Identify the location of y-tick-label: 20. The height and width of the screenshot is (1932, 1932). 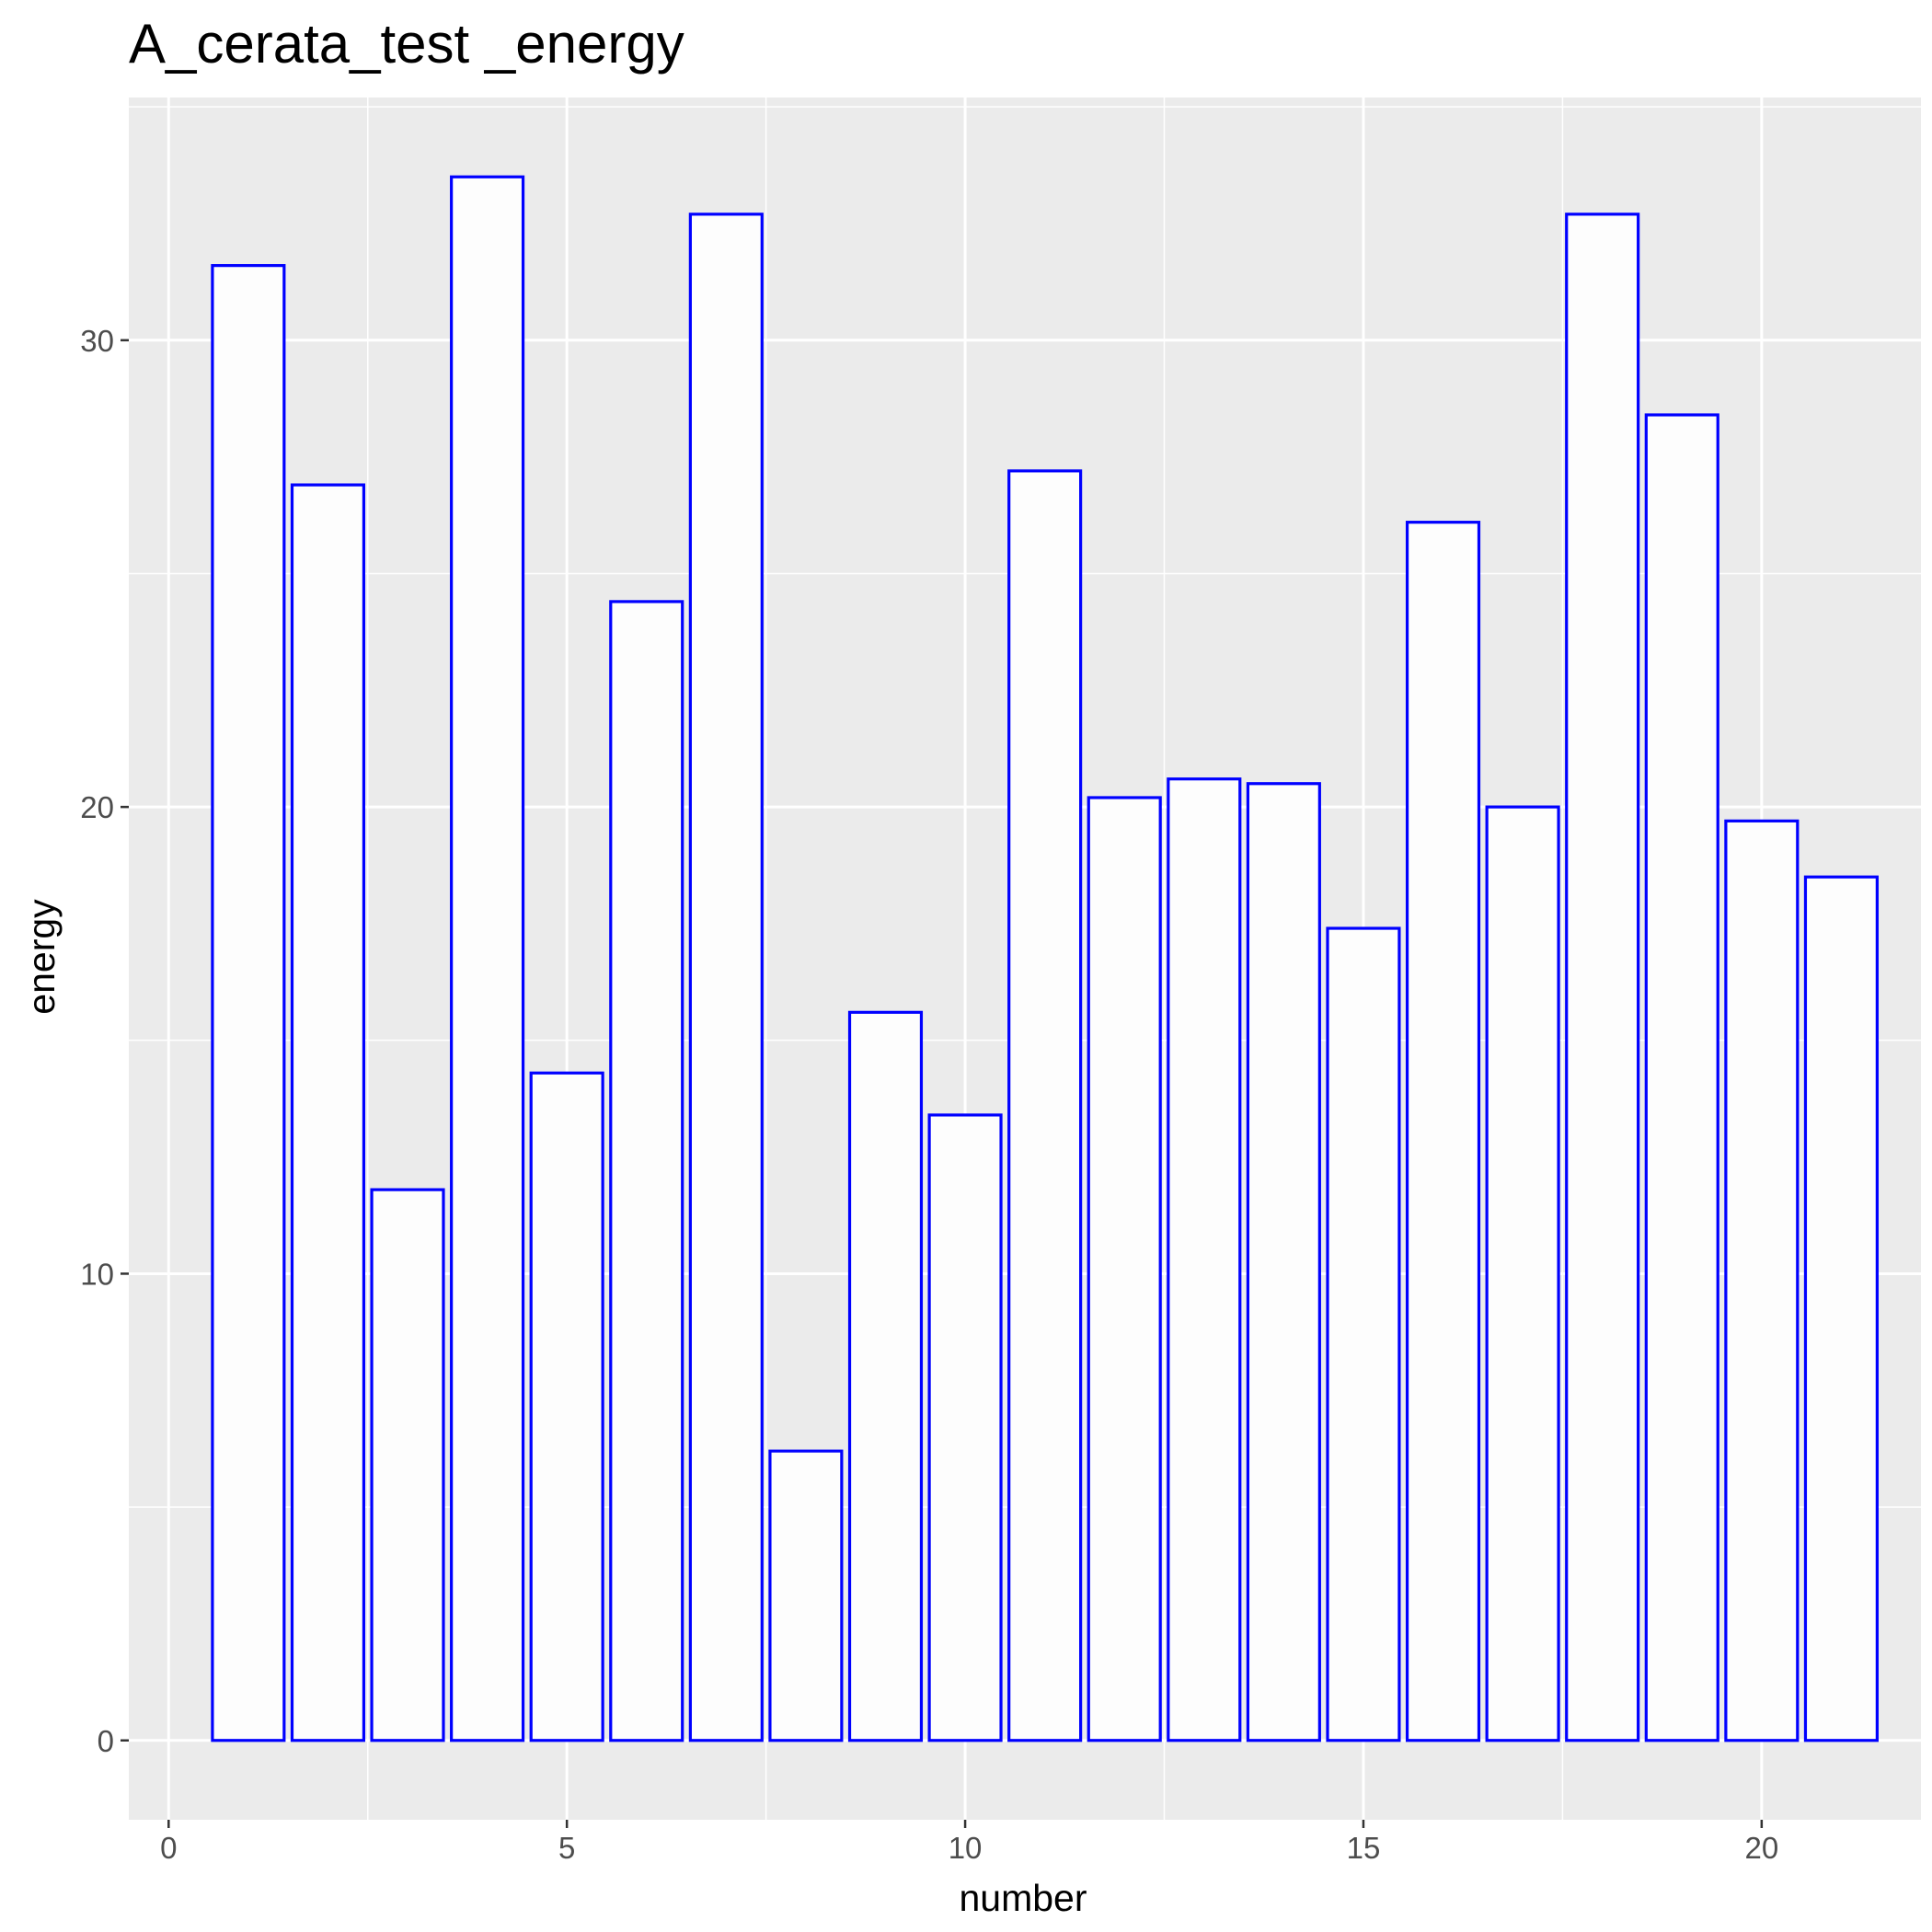
(97, 807).